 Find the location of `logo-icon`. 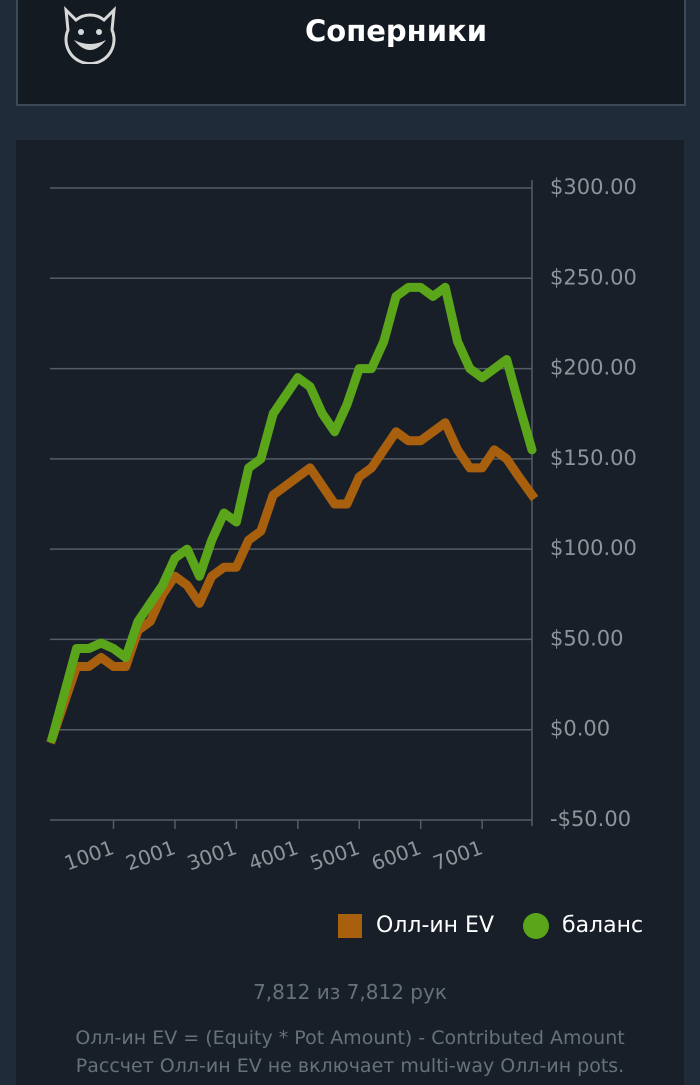

logo-icon is located at coordinates (90, 34).